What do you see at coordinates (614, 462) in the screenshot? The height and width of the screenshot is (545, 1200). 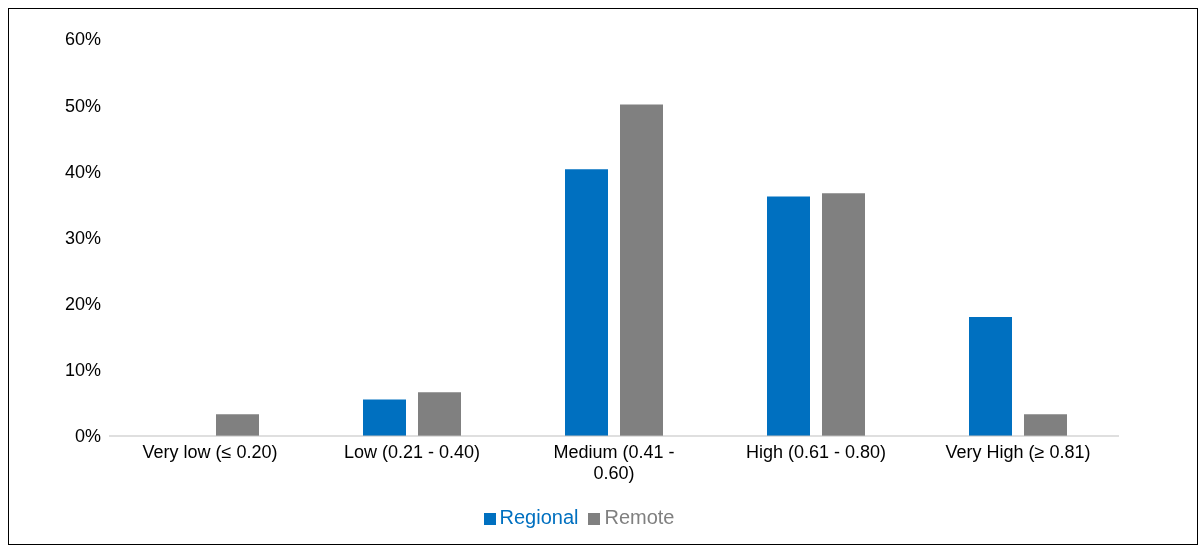 I see `x-tick-label: Medium (0.41 - 0.60)` at bounding box center [614, 462].